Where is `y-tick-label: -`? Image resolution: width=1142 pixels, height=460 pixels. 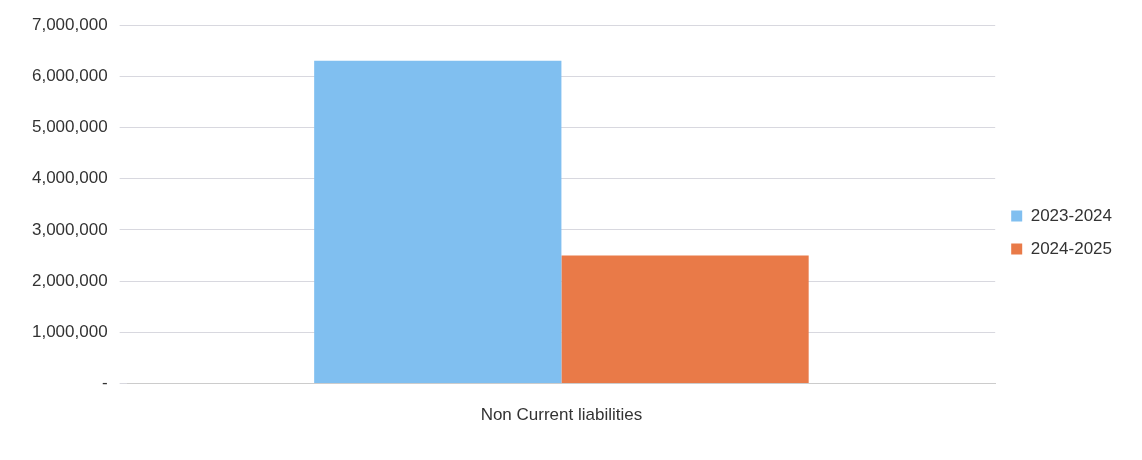 y-tick-label: - is located at coordinates (104, 383).